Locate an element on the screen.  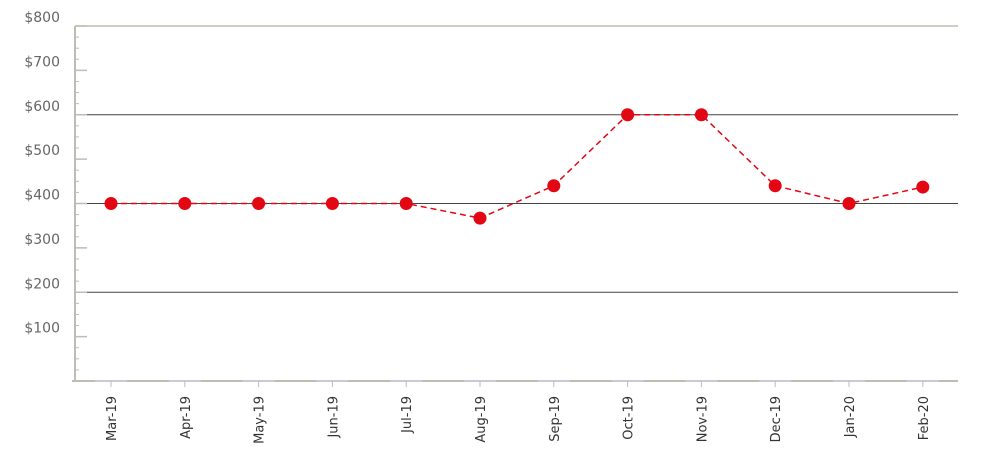
y-tick-label: $600 is located at coordinates (42, 107).